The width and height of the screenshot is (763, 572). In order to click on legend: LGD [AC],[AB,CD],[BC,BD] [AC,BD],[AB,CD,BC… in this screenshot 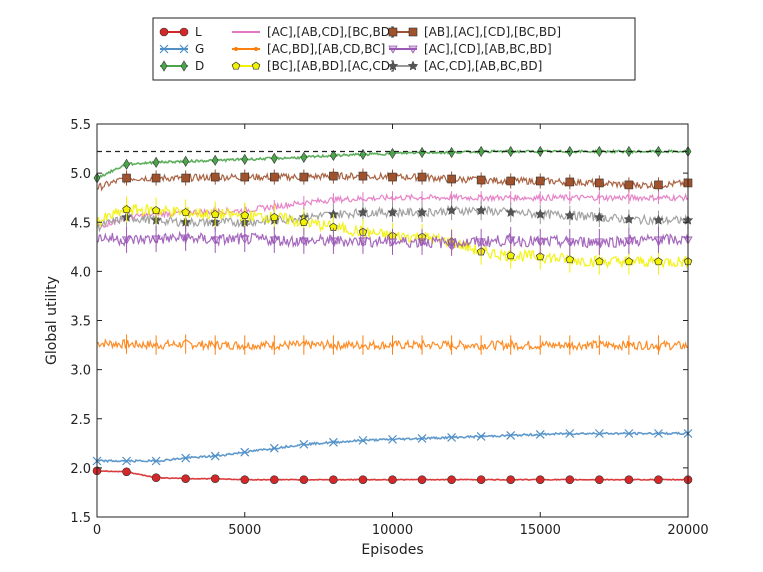, I will do `click(394, 49)`.